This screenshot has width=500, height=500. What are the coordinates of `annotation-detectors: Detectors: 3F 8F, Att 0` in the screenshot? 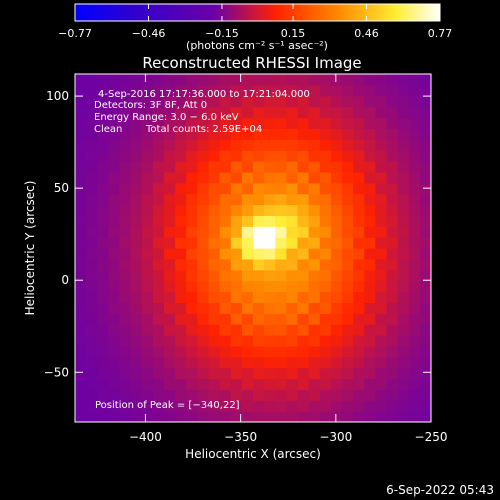 It's located at (150, 105).